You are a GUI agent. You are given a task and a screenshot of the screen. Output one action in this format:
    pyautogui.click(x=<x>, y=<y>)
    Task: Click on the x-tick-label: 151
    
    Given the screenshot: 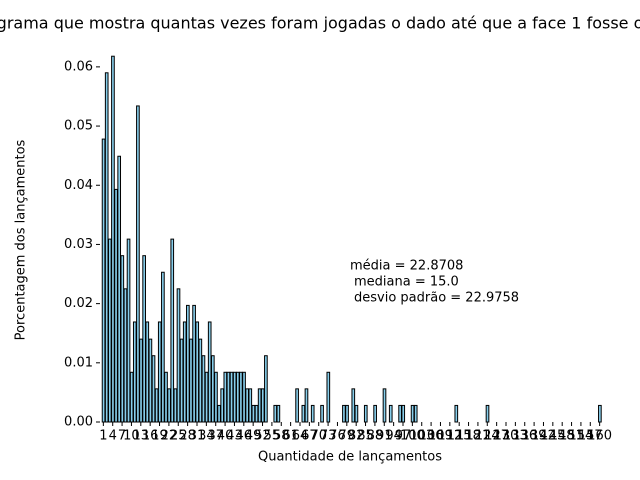 What is the action you would take?
    pyautogui.click(x=571, y=436)
    